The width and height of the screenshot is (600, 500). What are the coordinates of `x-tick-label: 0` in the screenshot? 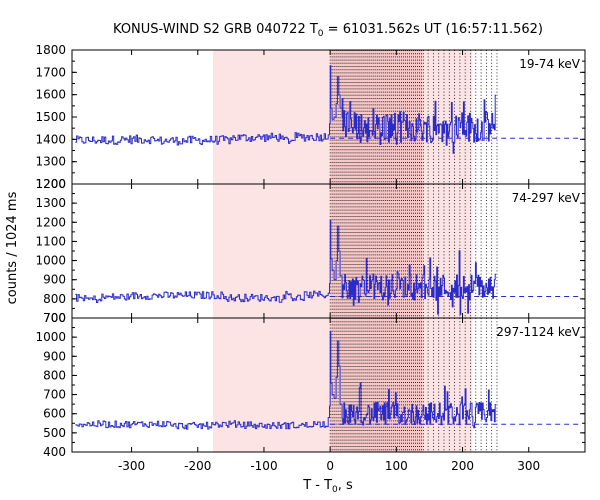 It's located at (330, 466).